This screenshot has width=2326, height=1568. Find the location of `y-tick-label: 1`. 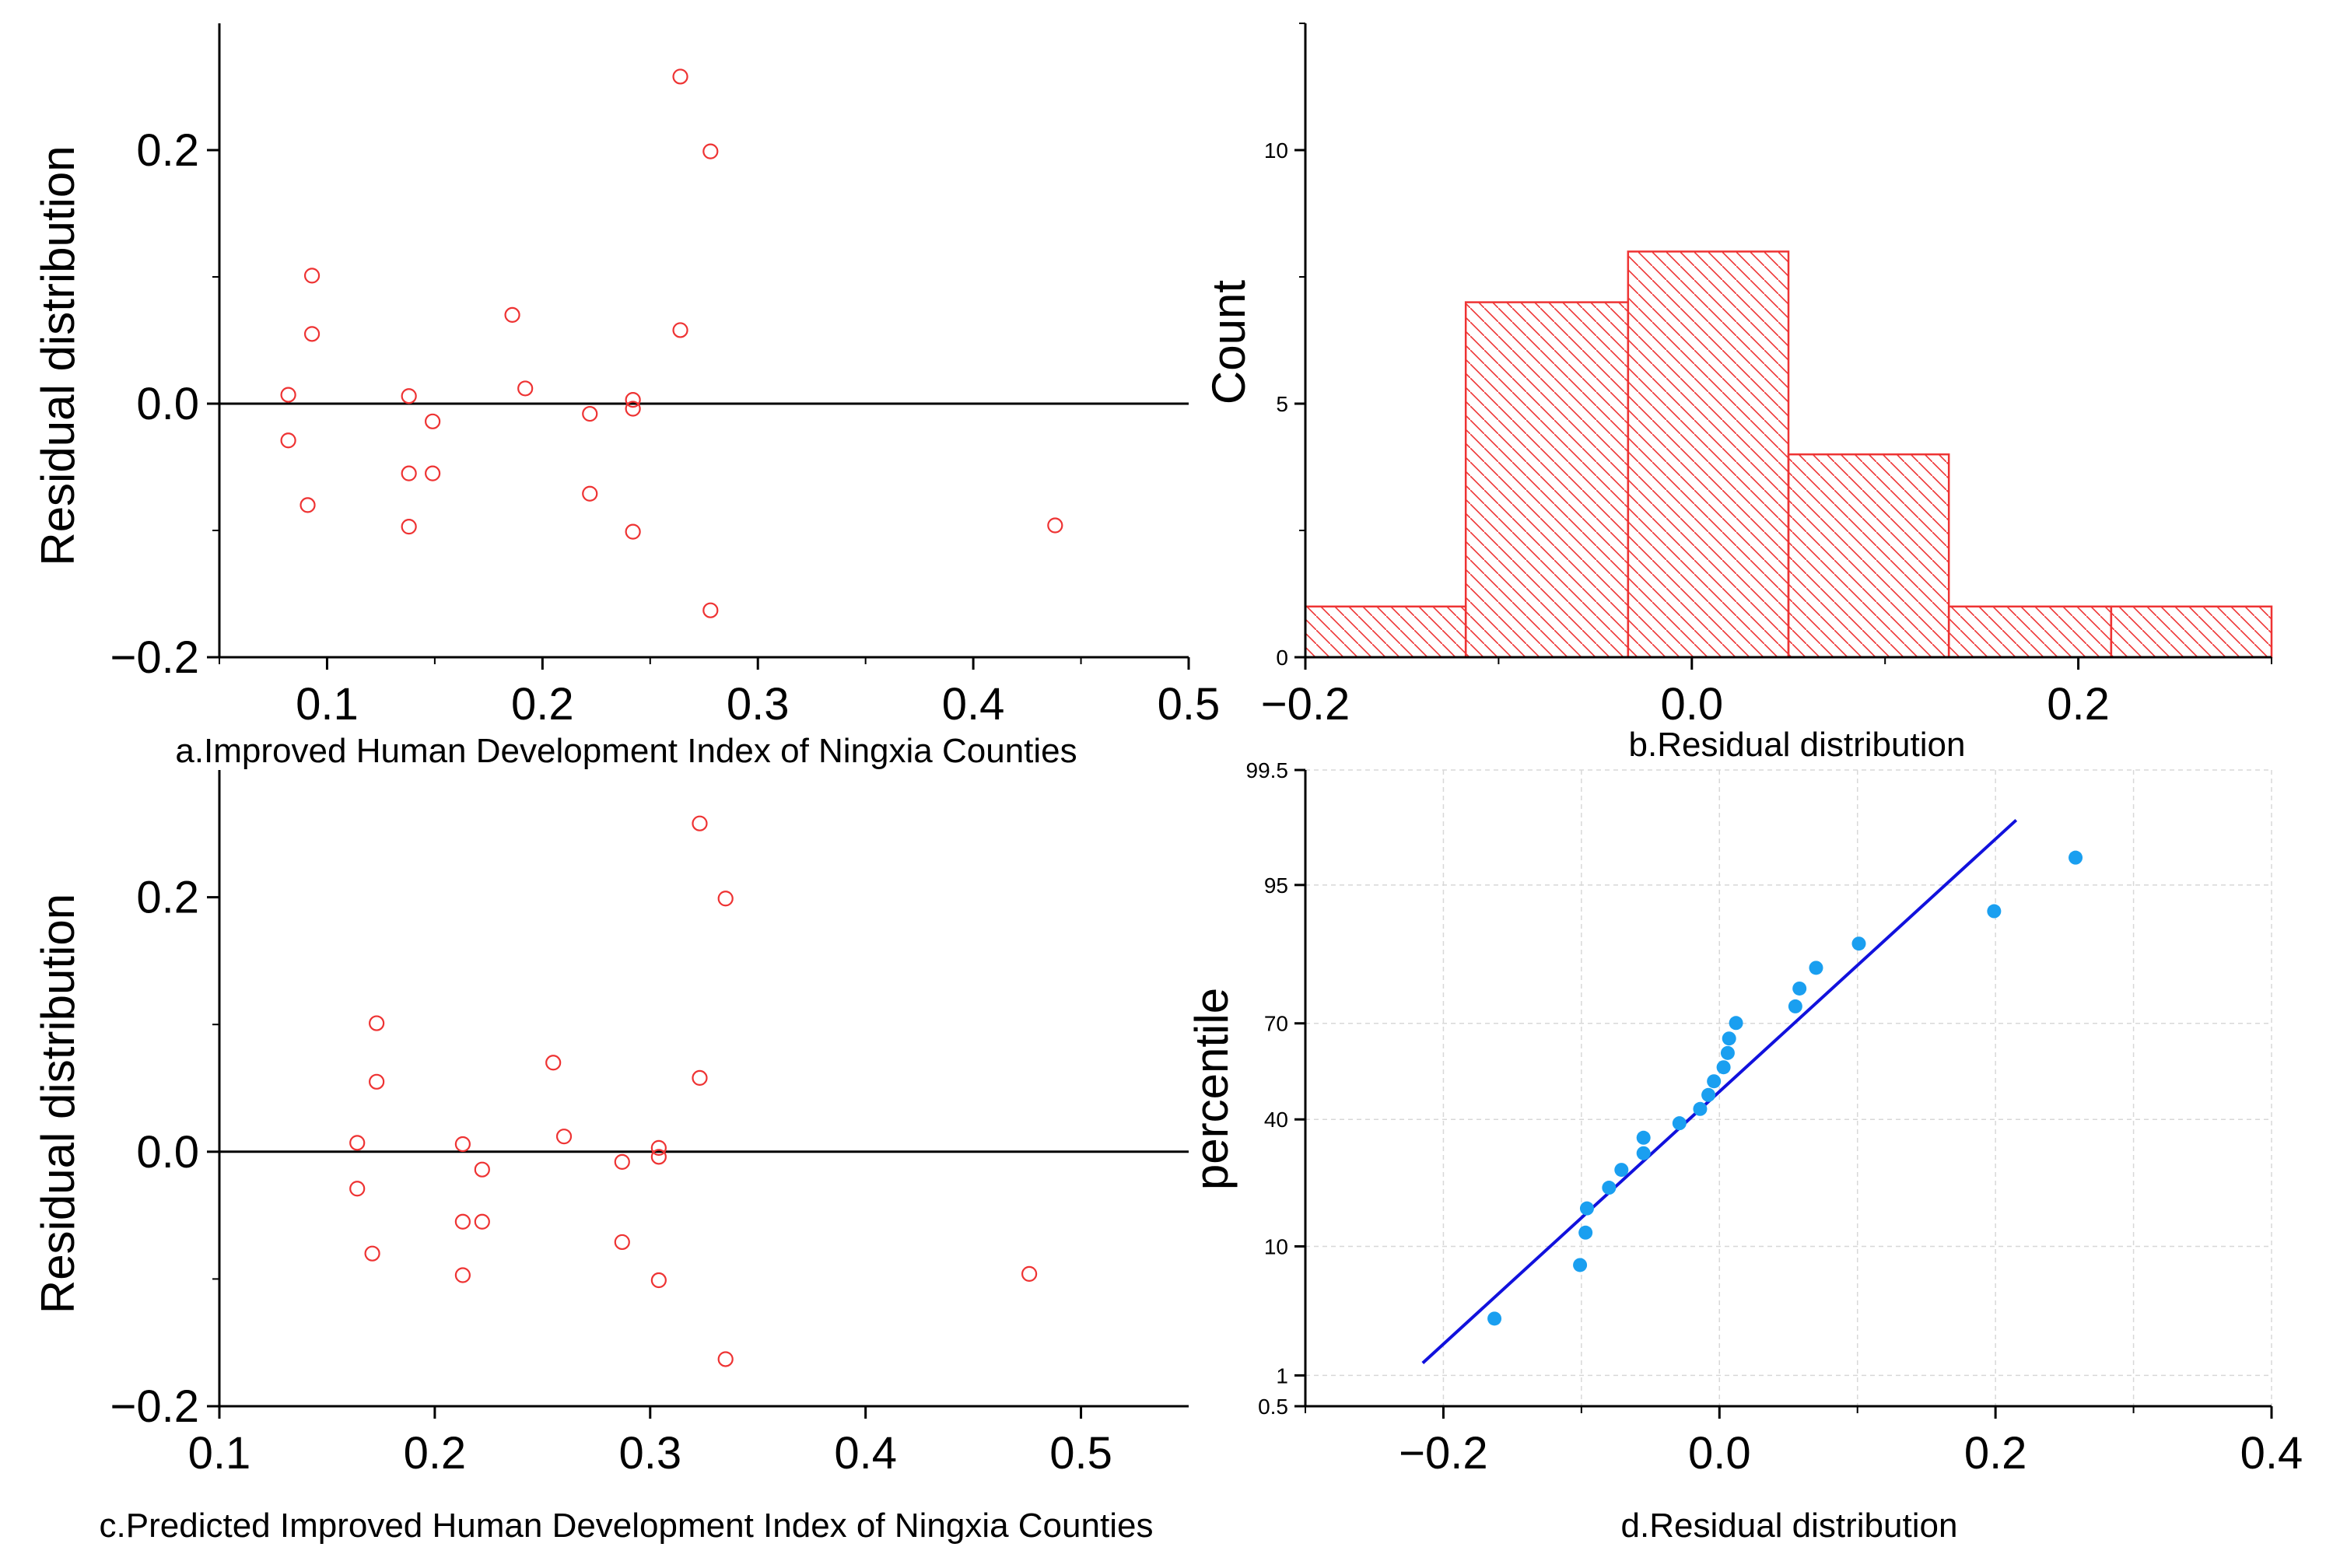

y-tick-label: 1 is located at coordinates (1282, 1376).